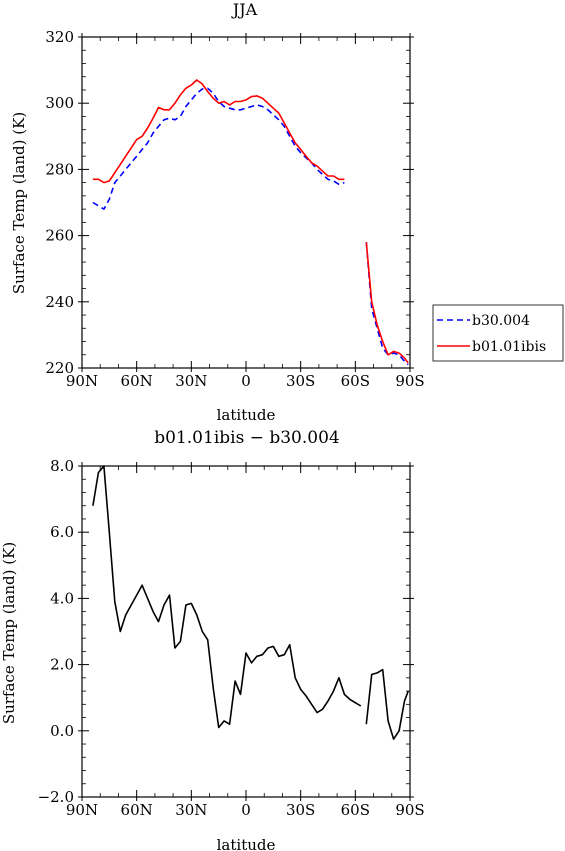 The height and width of the screenshot is (851, 565). Describe the element at coordinates (62, 532) in the screenshot. I see `y-tick-label: 6.0` at that location.